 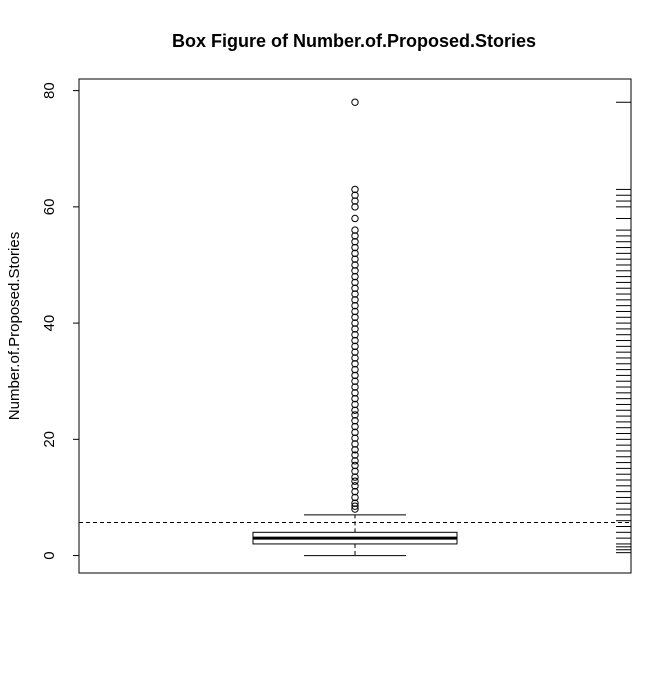 I want to click on y-tick-label: 60, so click(x=49, y=207).